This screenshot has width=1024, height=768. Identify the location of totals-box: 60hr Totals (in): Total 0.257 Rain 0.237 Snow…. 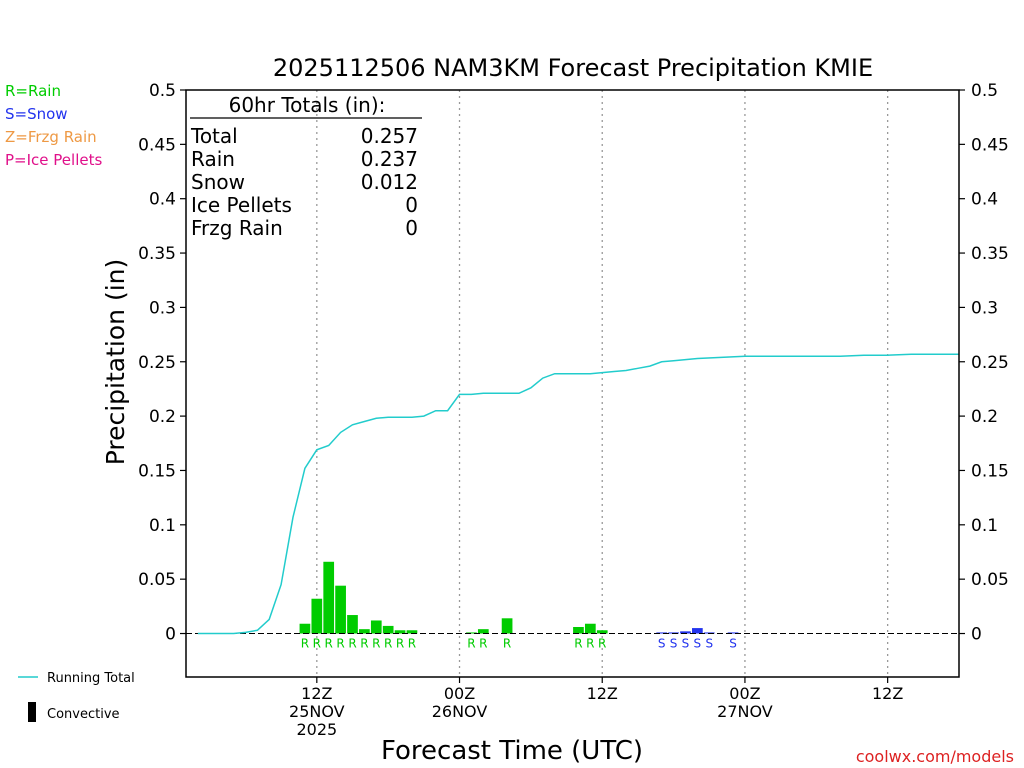
(306, 166).